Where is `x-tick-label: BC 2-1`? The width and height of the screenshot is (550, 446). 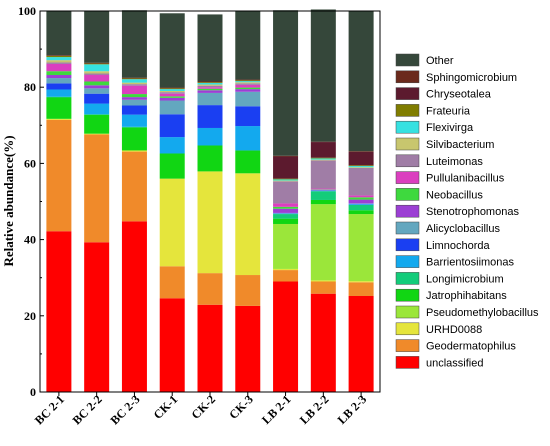
x-tick-label: BC 2-1 is located at coordinates (49, 409).